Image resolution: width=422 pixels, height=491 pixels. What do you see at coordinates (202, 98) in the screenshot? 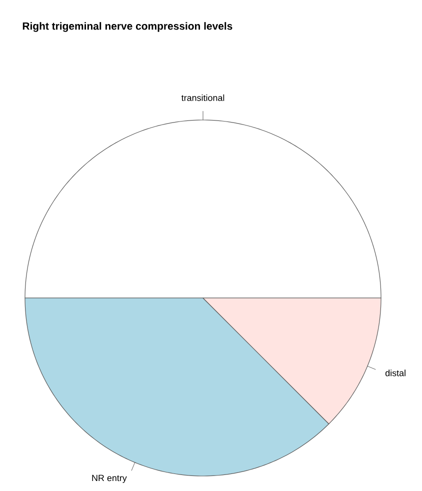
I see `slice-label: transitional` at bounding box center [202, 98].